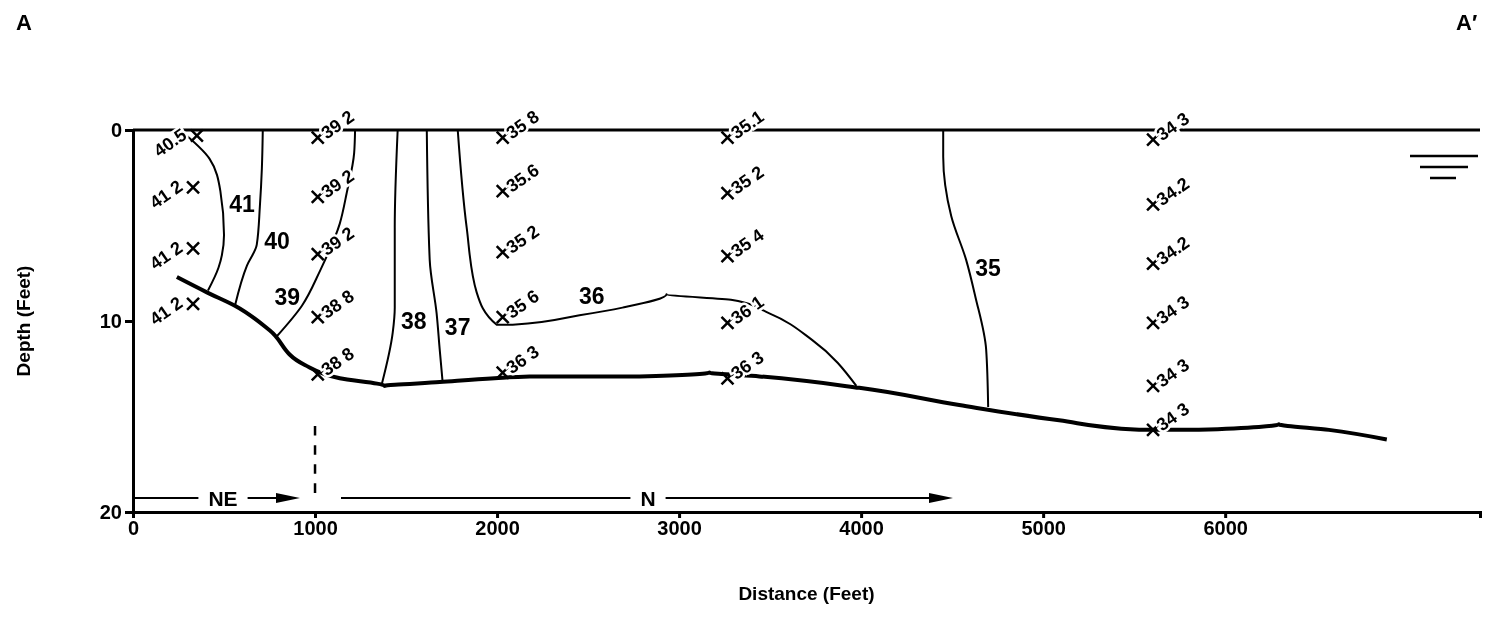 This screenshot has height=625, width=1486. I want to click on series-label: 37, so click(457, 326).